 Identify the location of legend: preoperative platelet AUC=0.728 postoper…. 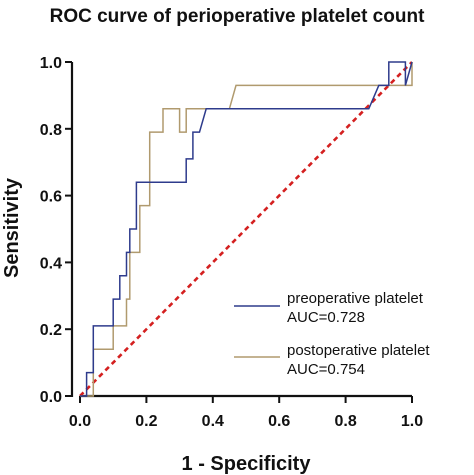
(332, 334).